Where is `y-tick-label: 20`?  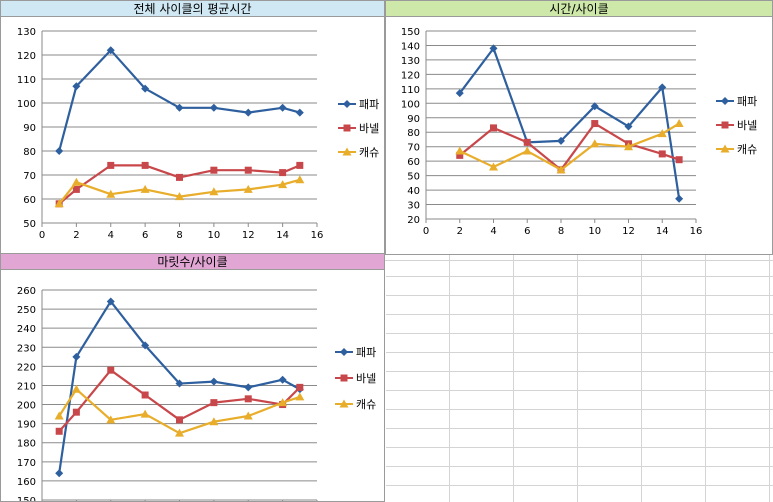 y-tick-label: 20 is located at coordinates (413, 220).